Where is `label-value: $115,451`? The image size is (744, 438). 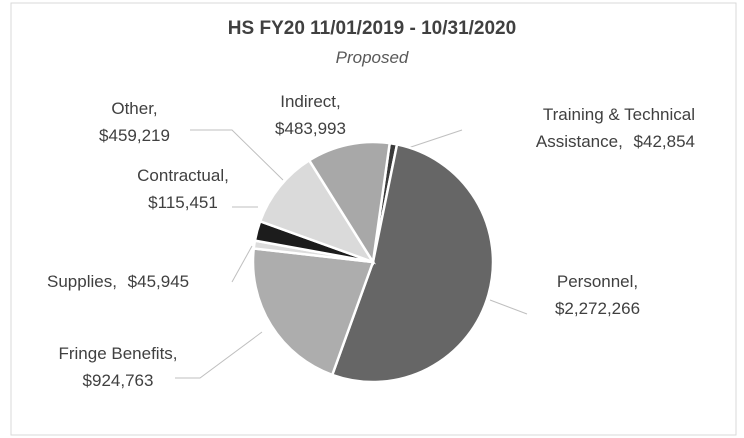 label-value: $115,451 is located at coordinates (183, 202).